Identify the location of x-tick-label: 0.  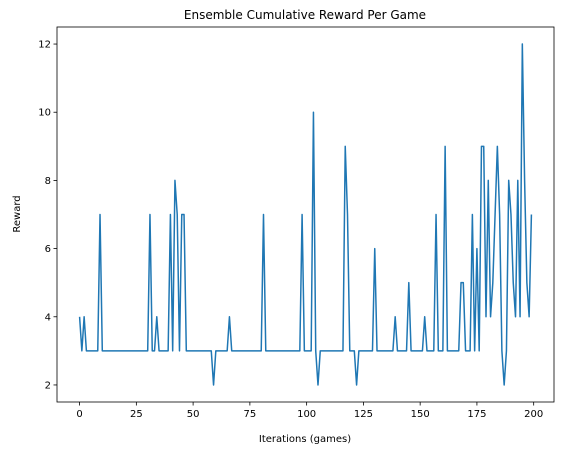
(79, 414).